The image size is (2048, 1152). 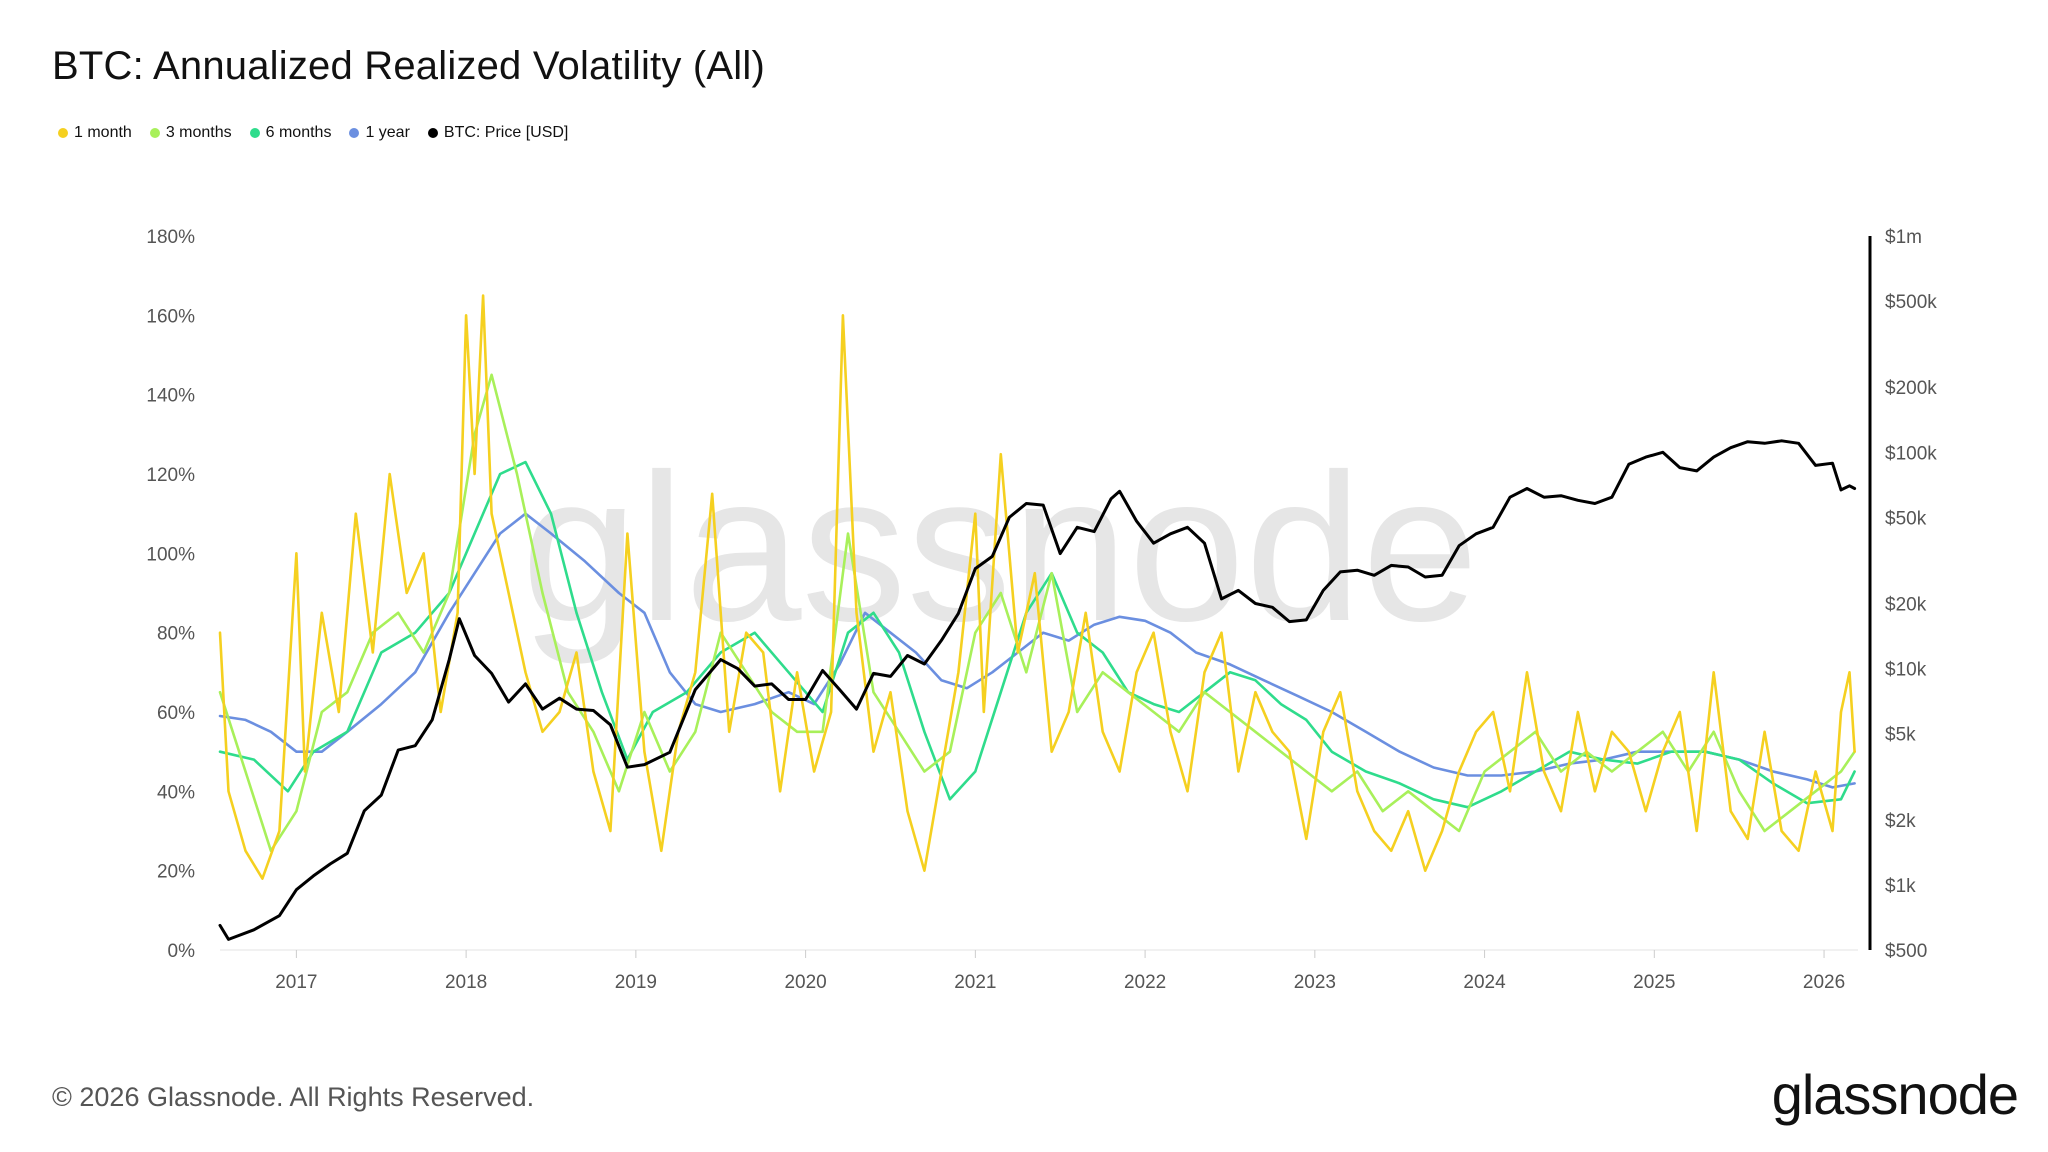 I want to click on y-right-tick-label: $2k, so click(x=1900, y=821).